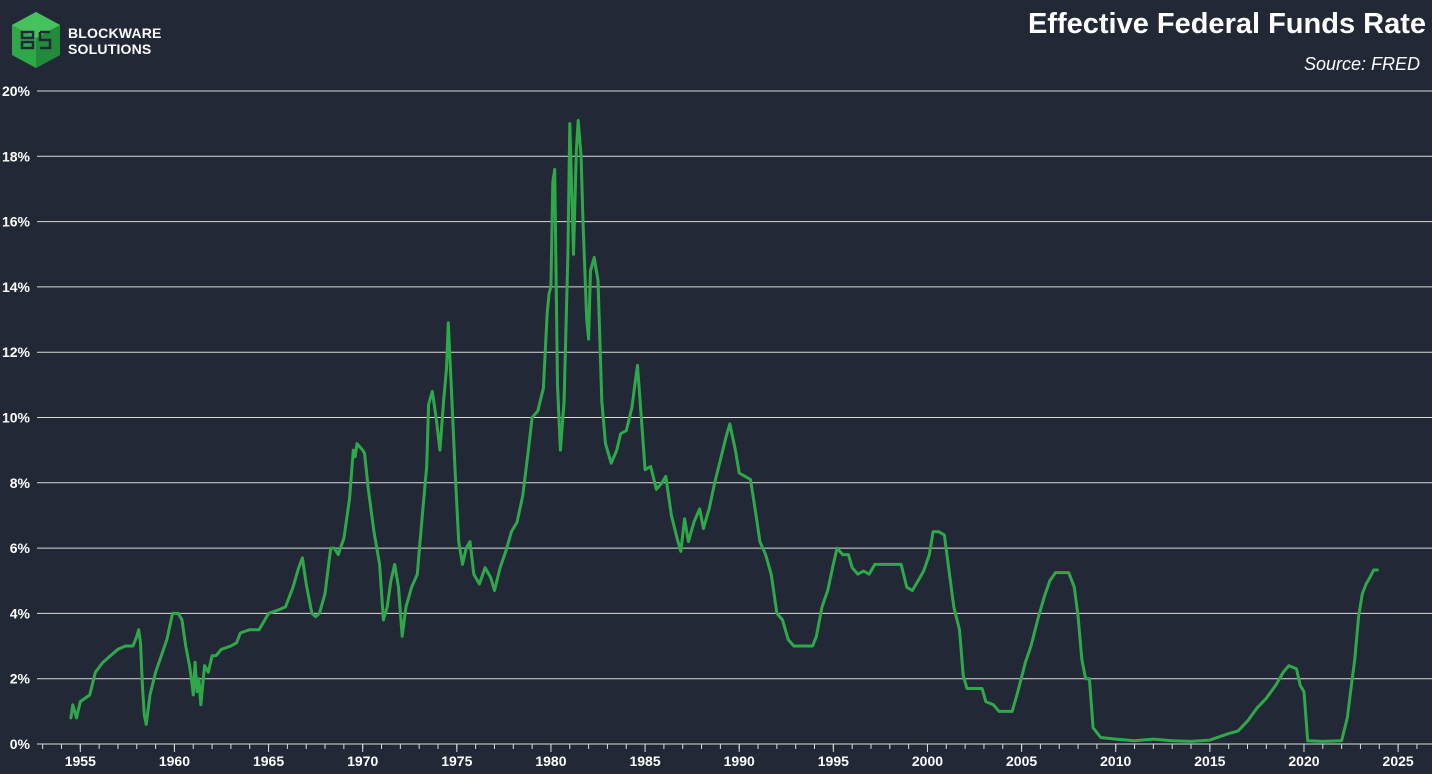  I want to click on y-tick-label: 16%, so click(16, 222).